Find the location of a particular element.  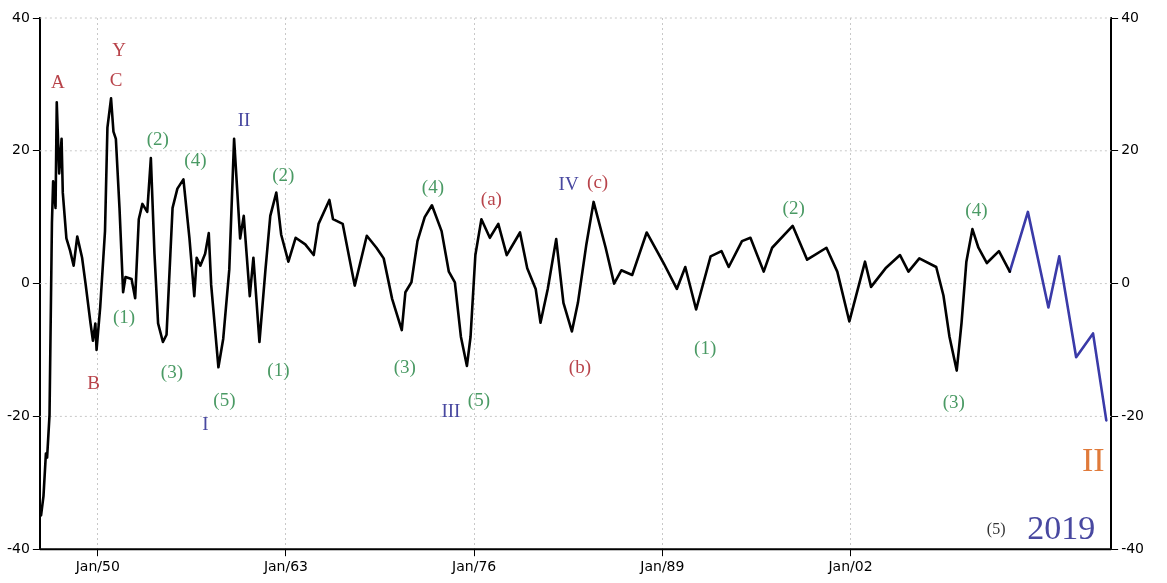

y2-tick-label: -40 is located at coordinates (1133, 547).